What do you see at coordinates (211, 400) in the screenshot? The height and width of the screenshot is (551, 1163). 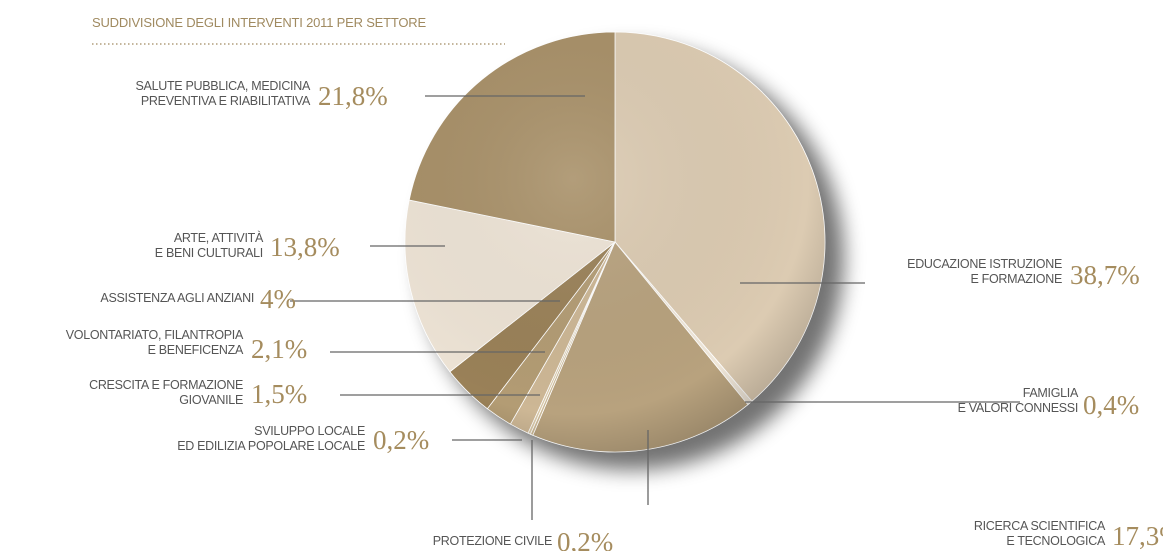 I see `slice-name: GIOVANILE` at bounding box center [211, 400].